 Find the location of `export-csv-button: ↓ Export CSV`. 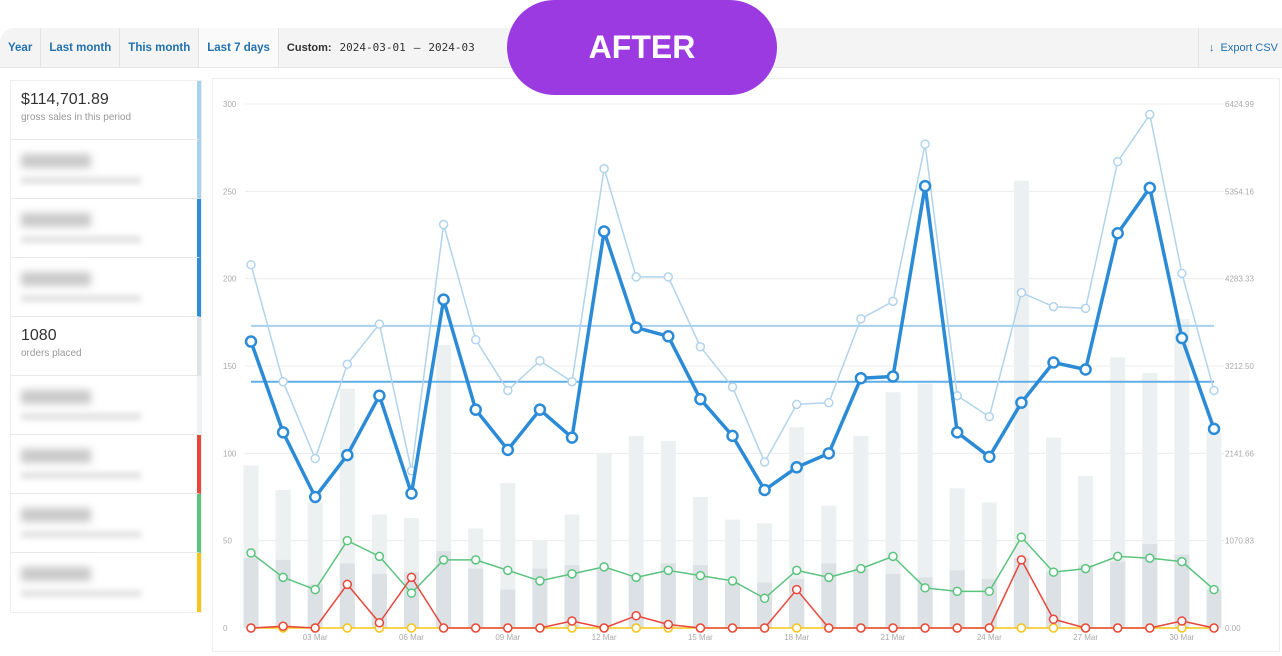

export-csv-button: ↓ Export CSV is located at coordinates (1240, 48).